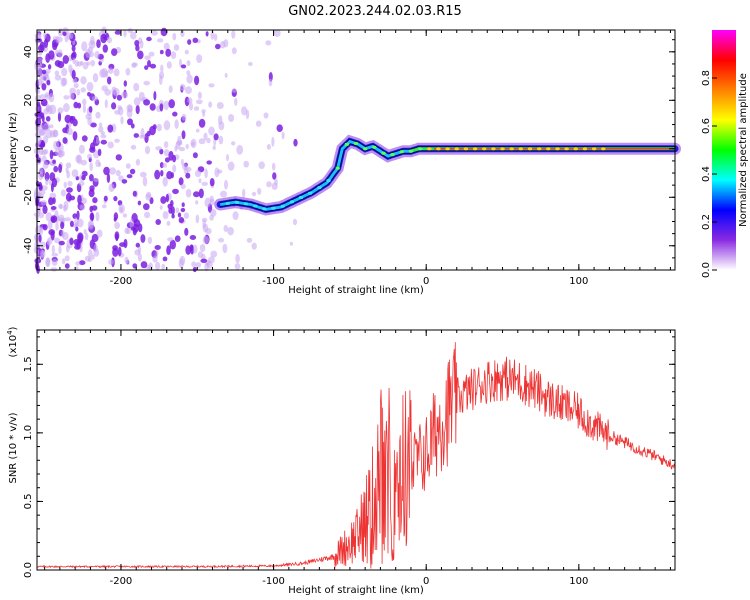 The height and width of the screenshot is (600, 750). What do you see at coordinates (28, 149) in the screenshot?
I see `y-tick-label: 0` at bounding box center [28, 149].